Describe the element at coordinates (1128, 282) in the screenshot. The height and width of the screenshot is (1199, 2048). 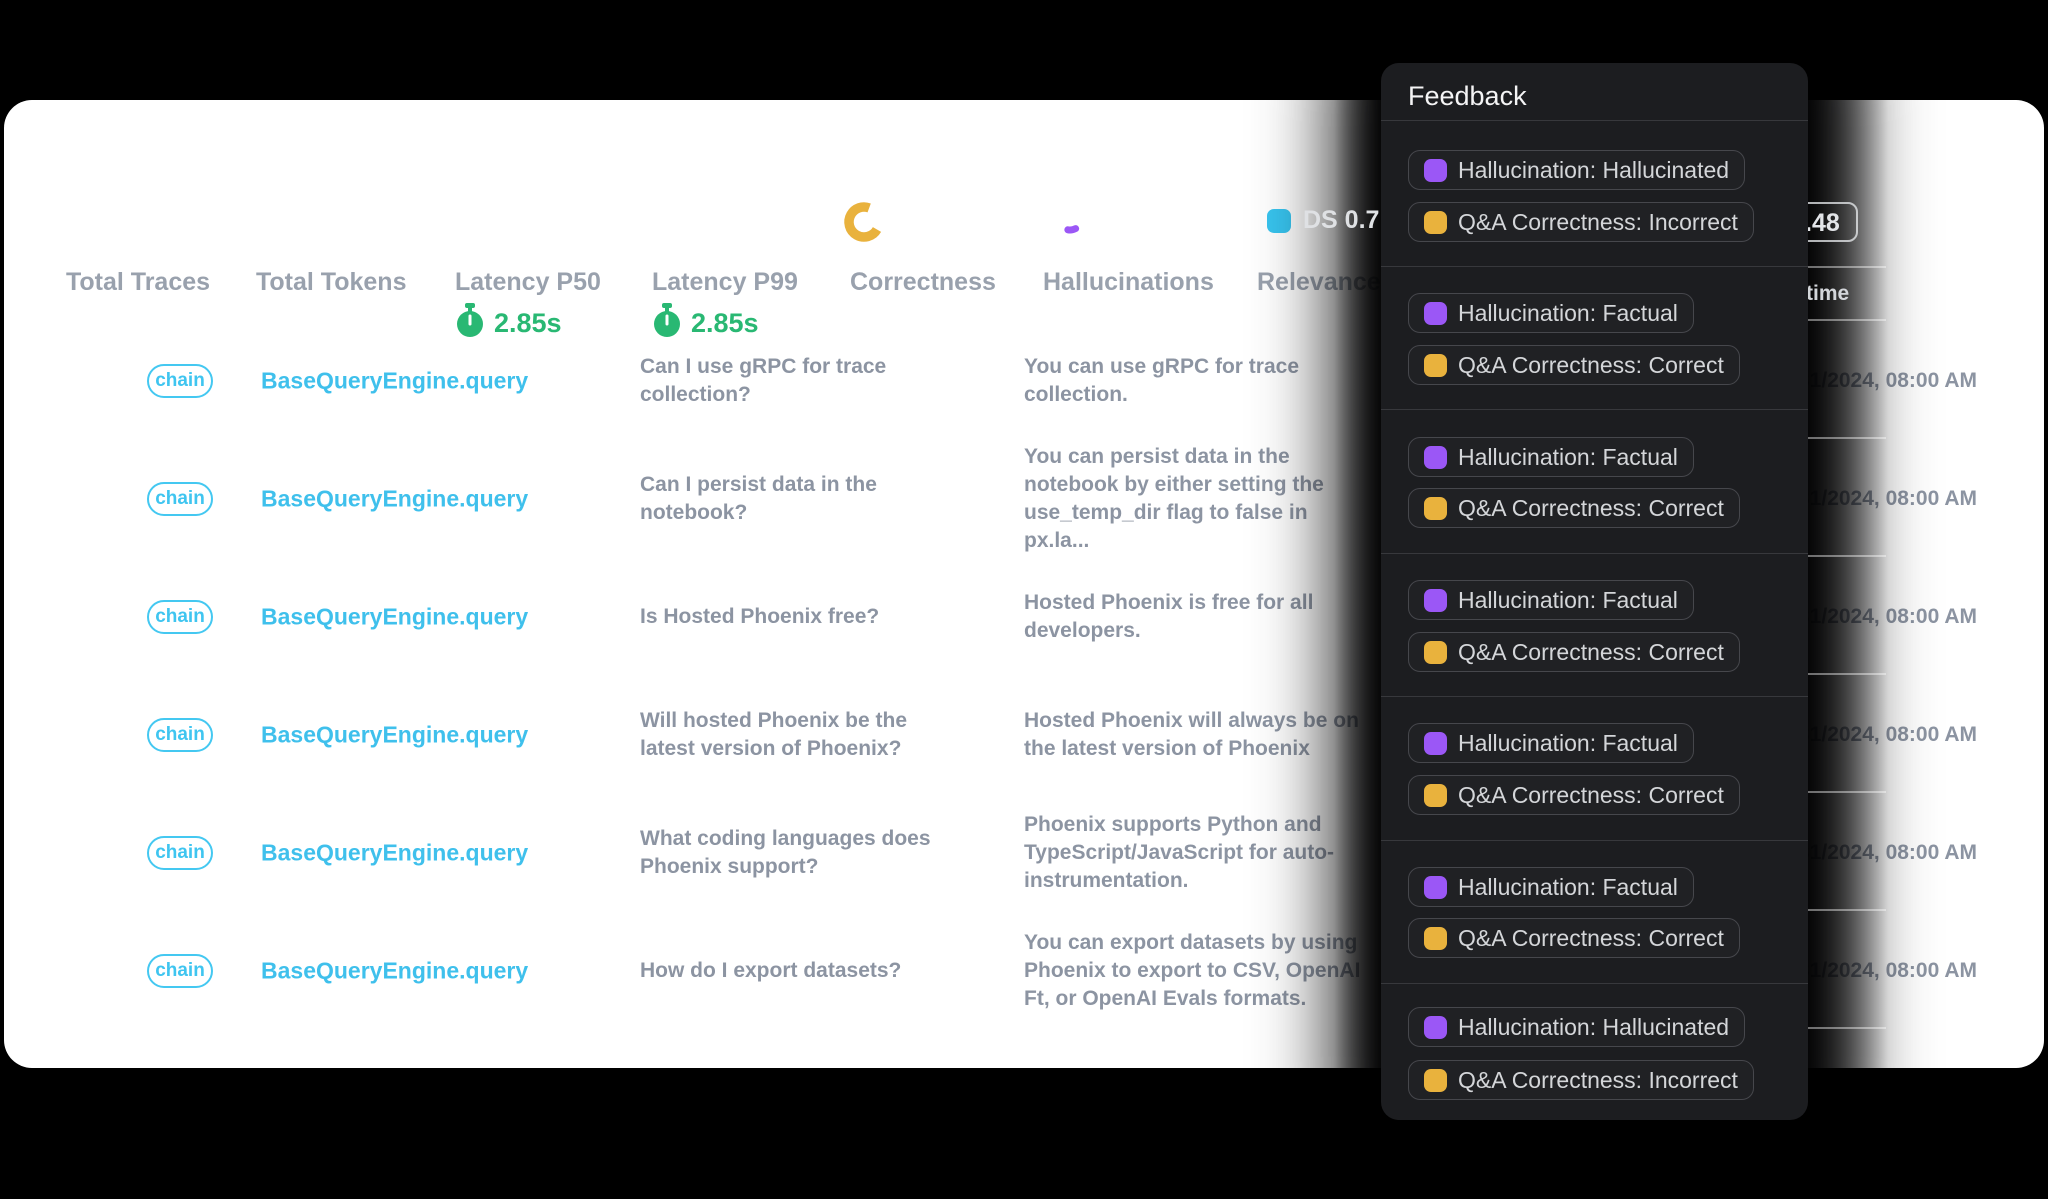
I see `column-header-hallucinations: Hallucinations` at that location.